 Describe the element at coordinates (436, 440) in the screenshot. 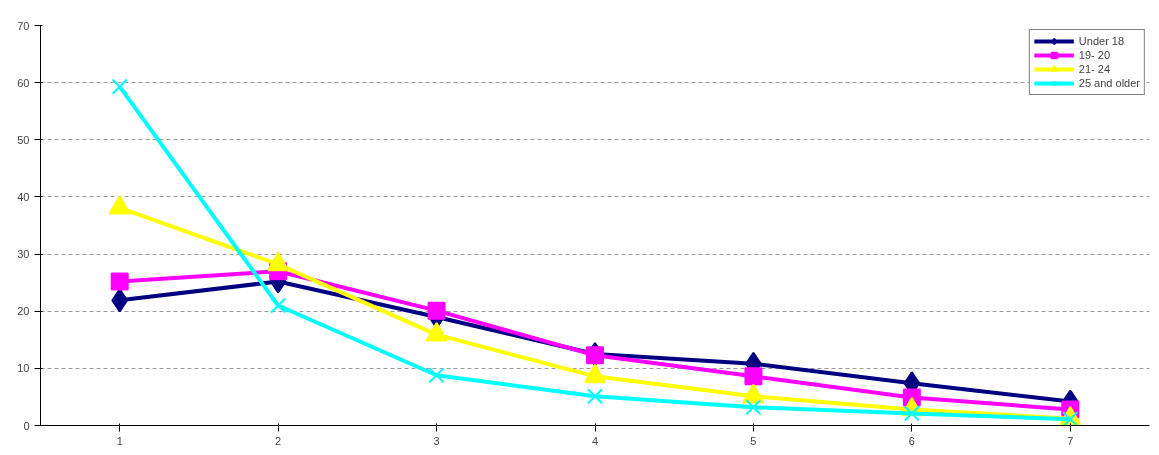

I see `x-tick-label: 3` at that location.